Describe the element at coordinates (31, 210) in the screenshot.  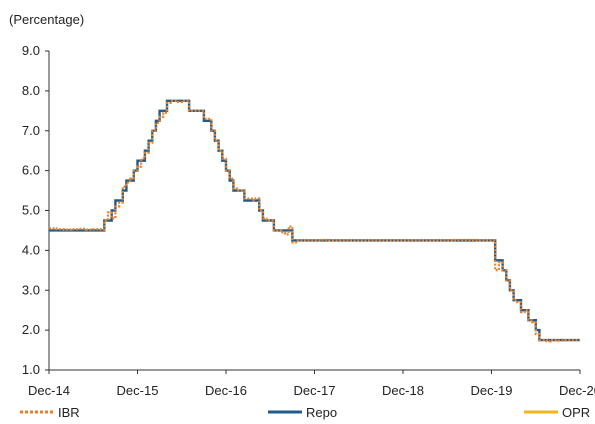
I see `y-tick-label: 5.0` at that location.